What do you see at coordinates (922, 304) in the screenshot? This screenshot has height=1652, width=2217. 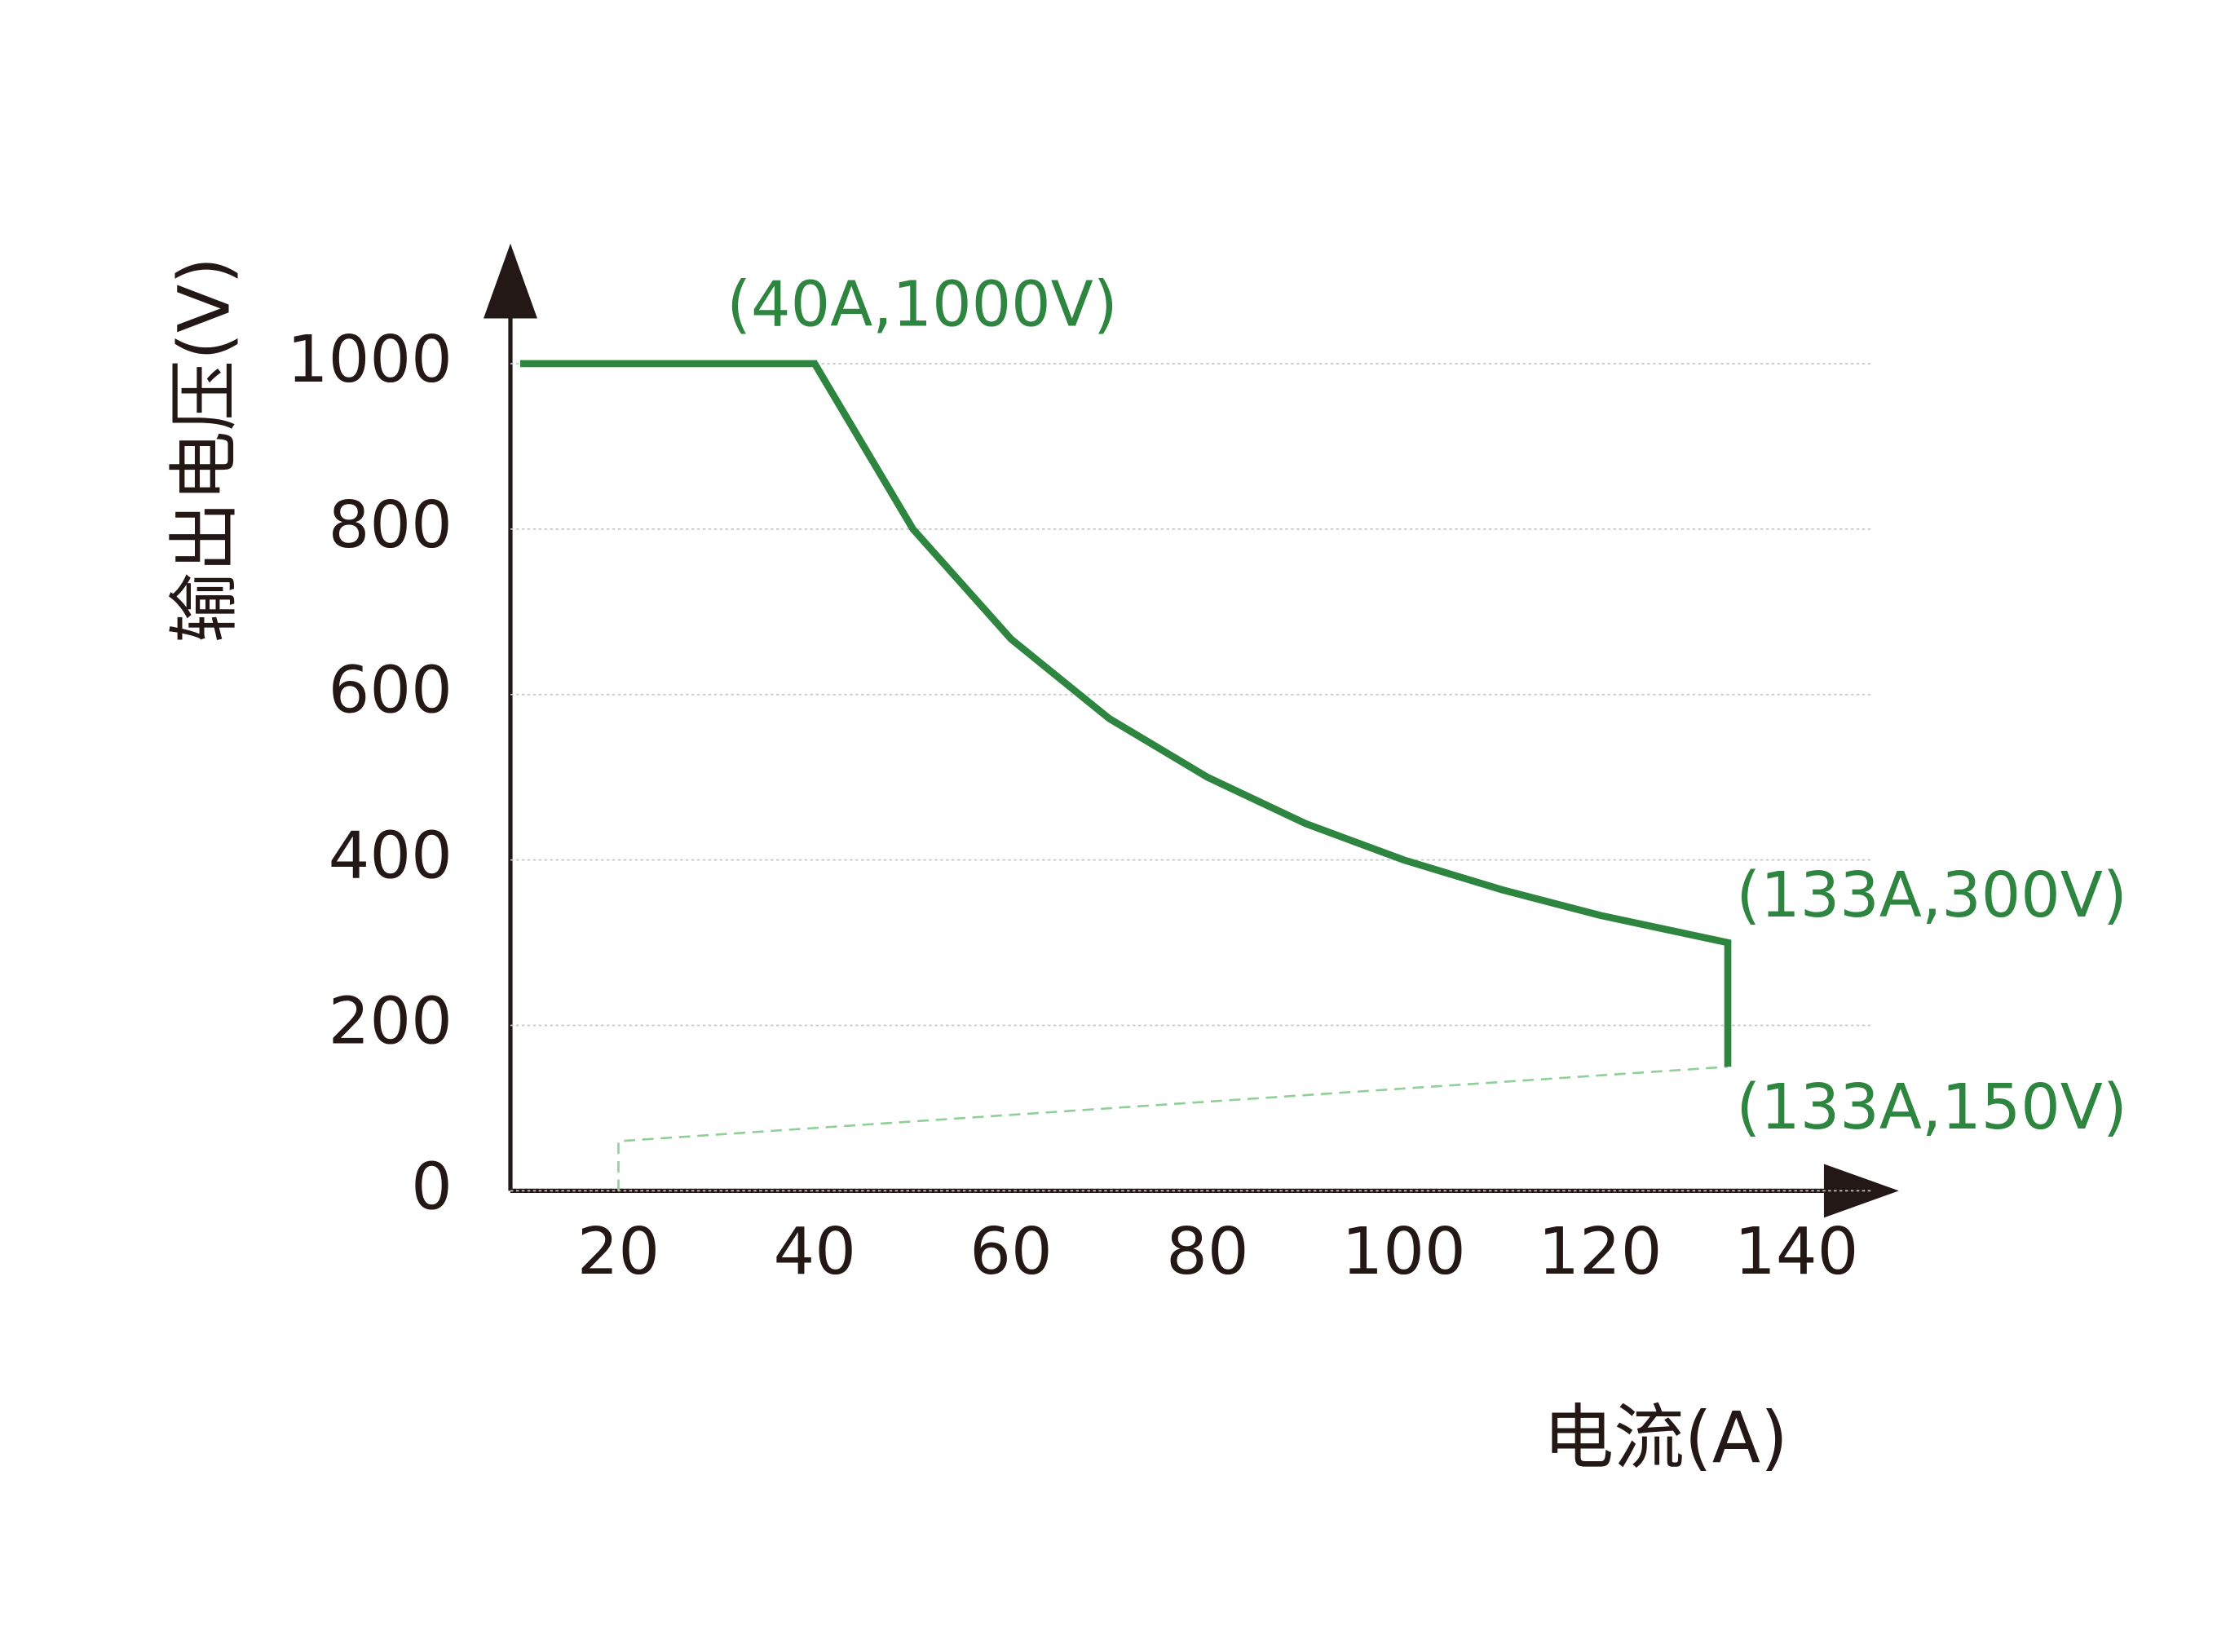 I see `annotation: (40A,1000V)` at bounding box center [922, 304].